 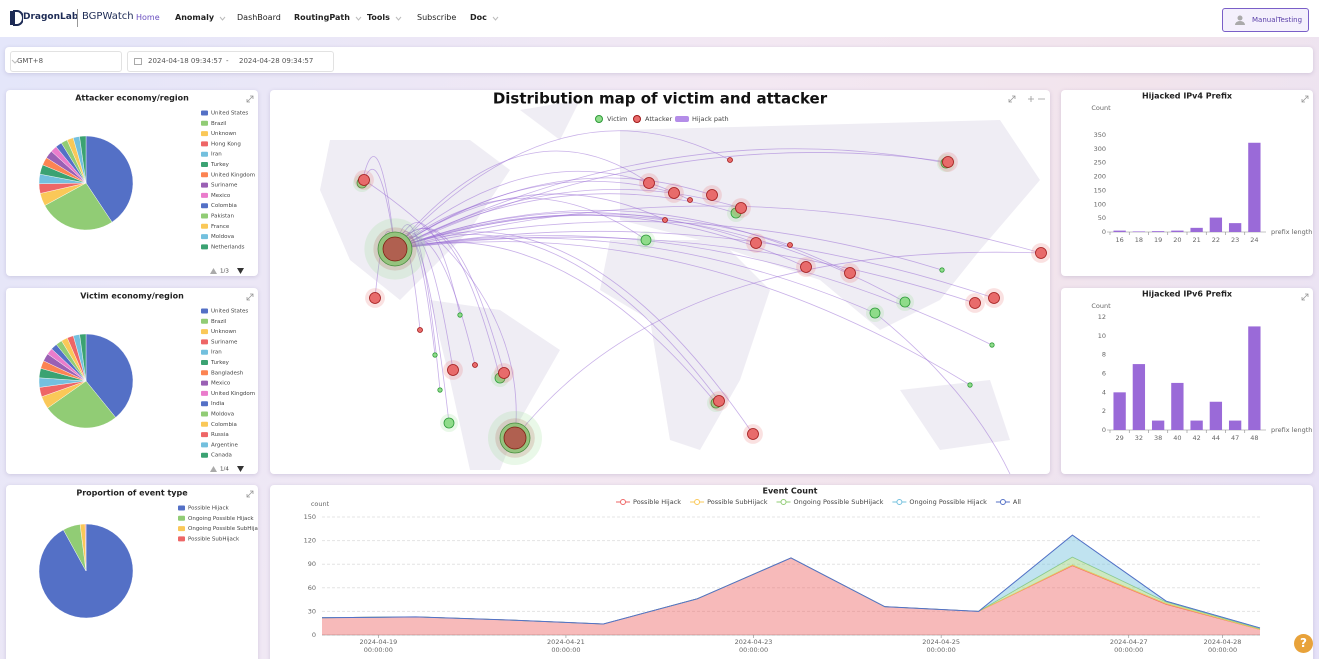 I want to click on land, so click(x=830, y=225).